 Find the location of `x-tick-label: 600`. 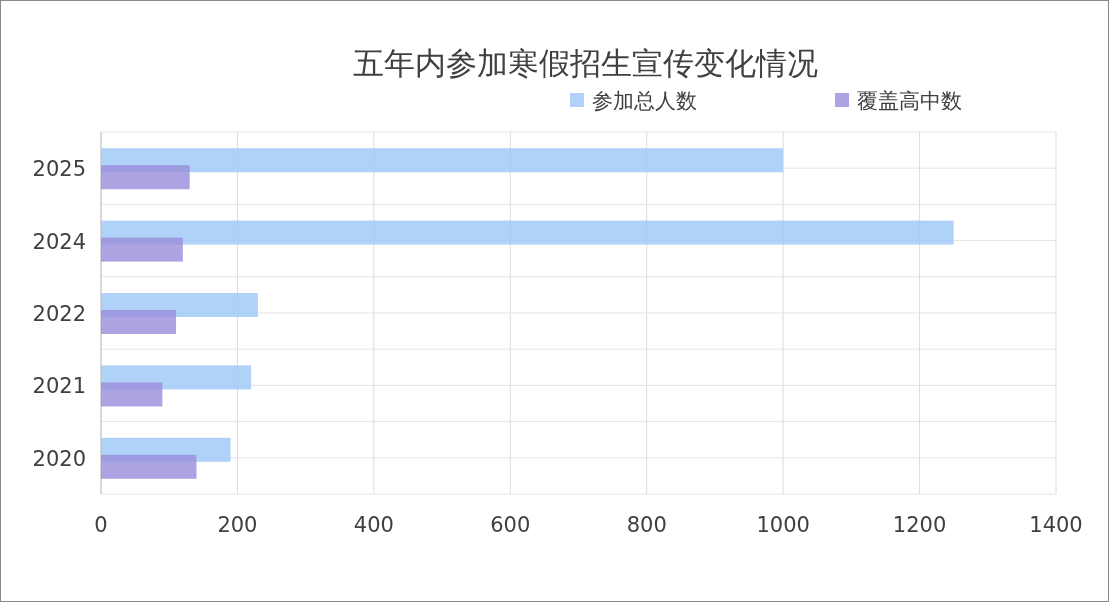

x-tick-label: 600 is located at coordinates (510, 525).